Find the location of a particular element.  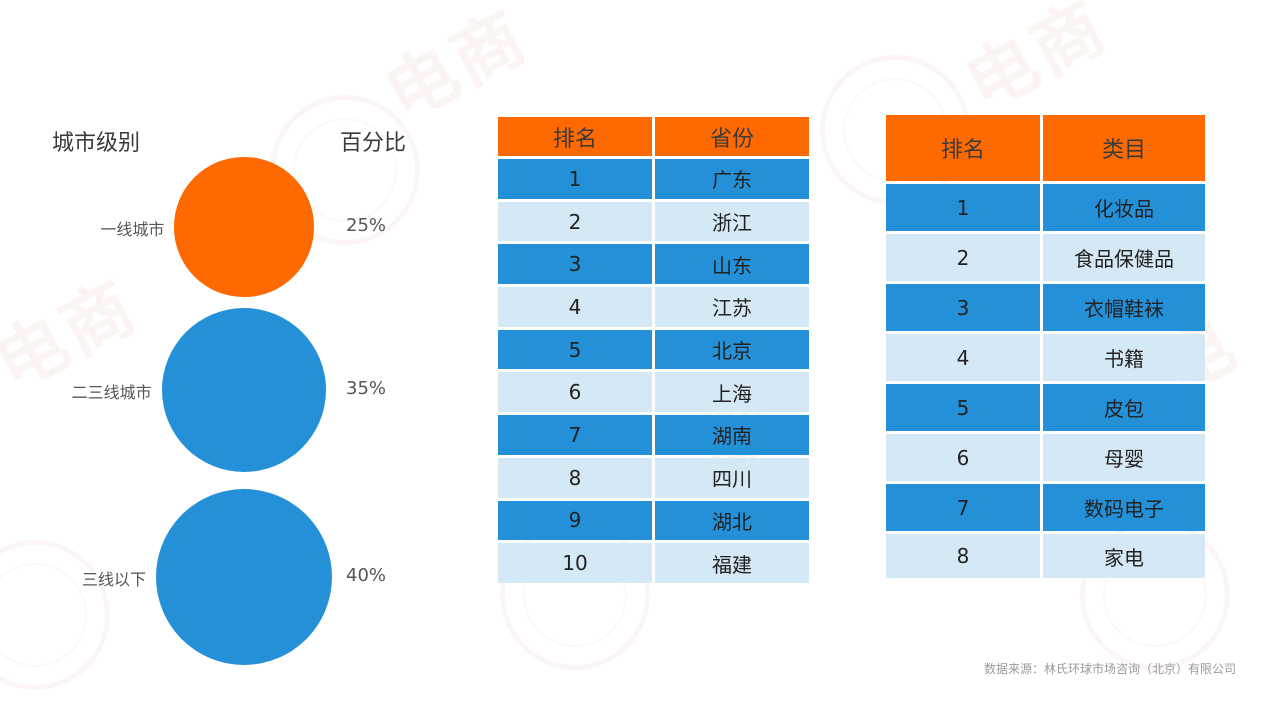

province-cell-rank: 7 is located at coordinates (575, 435).